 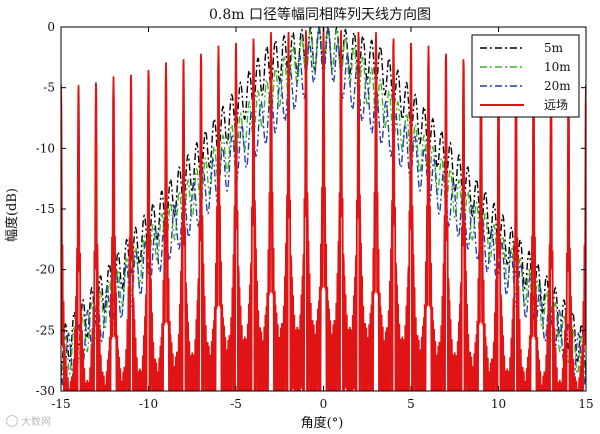 I want to click on watermark-logo-icon, so click(x=12, y=420).